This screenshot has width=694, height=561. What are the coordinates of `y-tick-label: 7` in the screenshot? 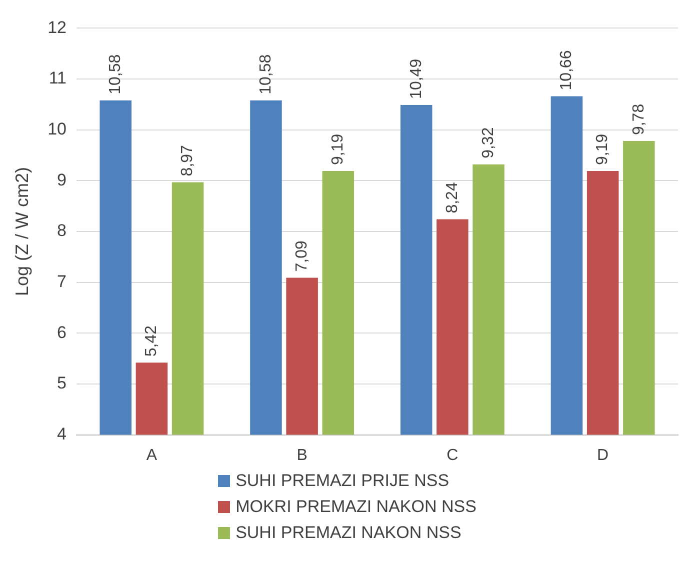 It's located at (62, 282).